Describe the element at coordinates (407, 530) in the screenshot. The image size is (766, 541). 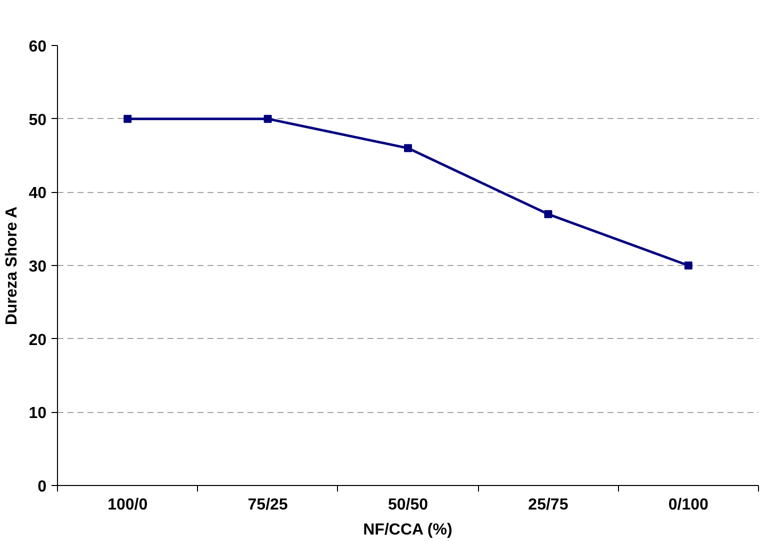
I see `x-axis-title: NF/CCA (%)` at that location.